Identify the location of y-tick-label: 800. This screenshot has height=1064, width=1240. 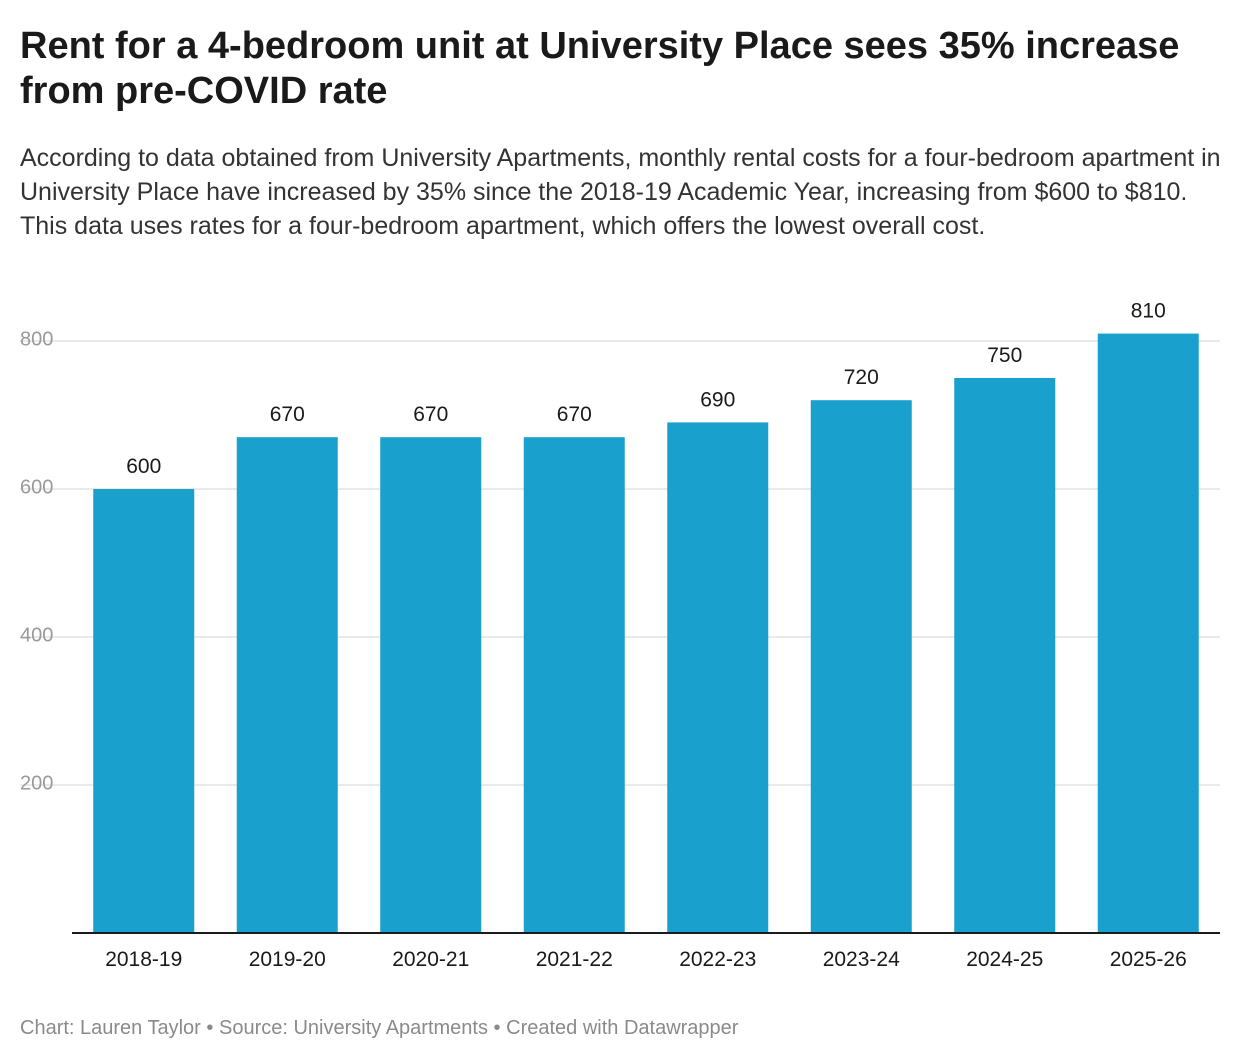
(36, 339).